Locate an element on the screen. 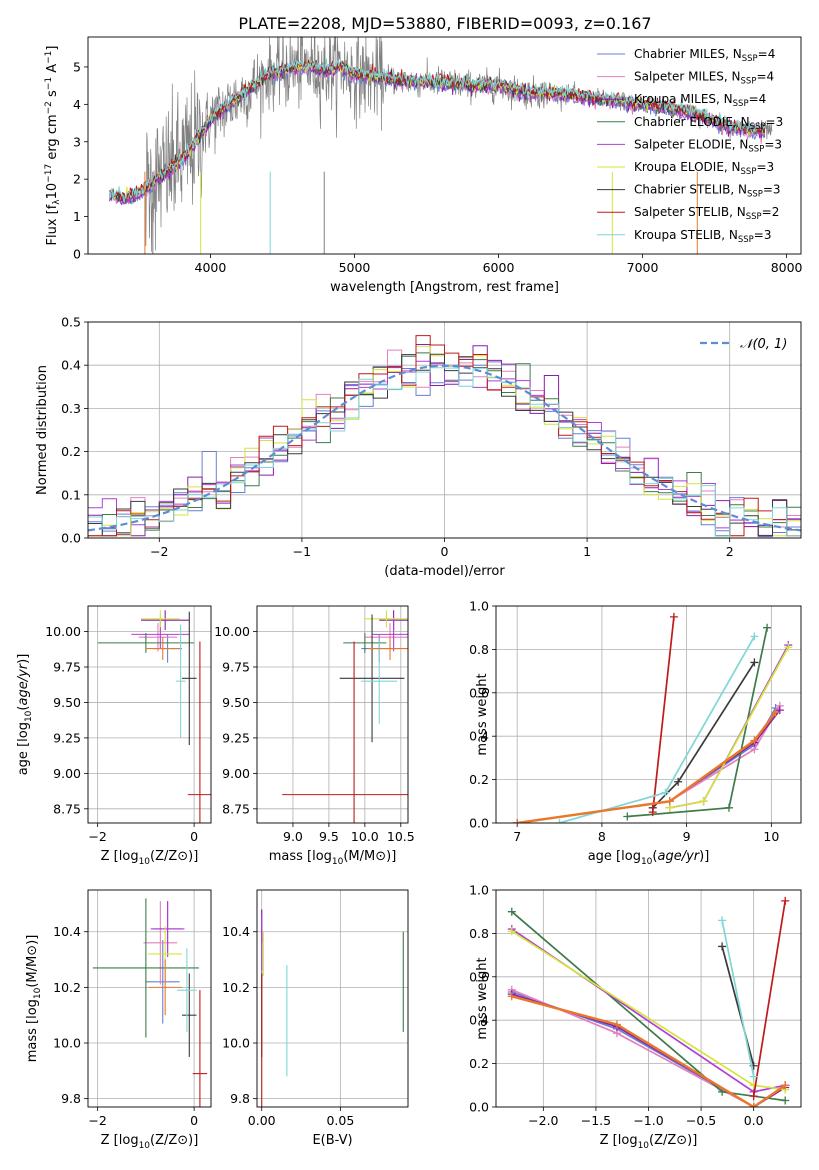 The width and height of the screenshot is (819, 1170). x-tick-label: 9.0 is located at coordinates (293, 836).